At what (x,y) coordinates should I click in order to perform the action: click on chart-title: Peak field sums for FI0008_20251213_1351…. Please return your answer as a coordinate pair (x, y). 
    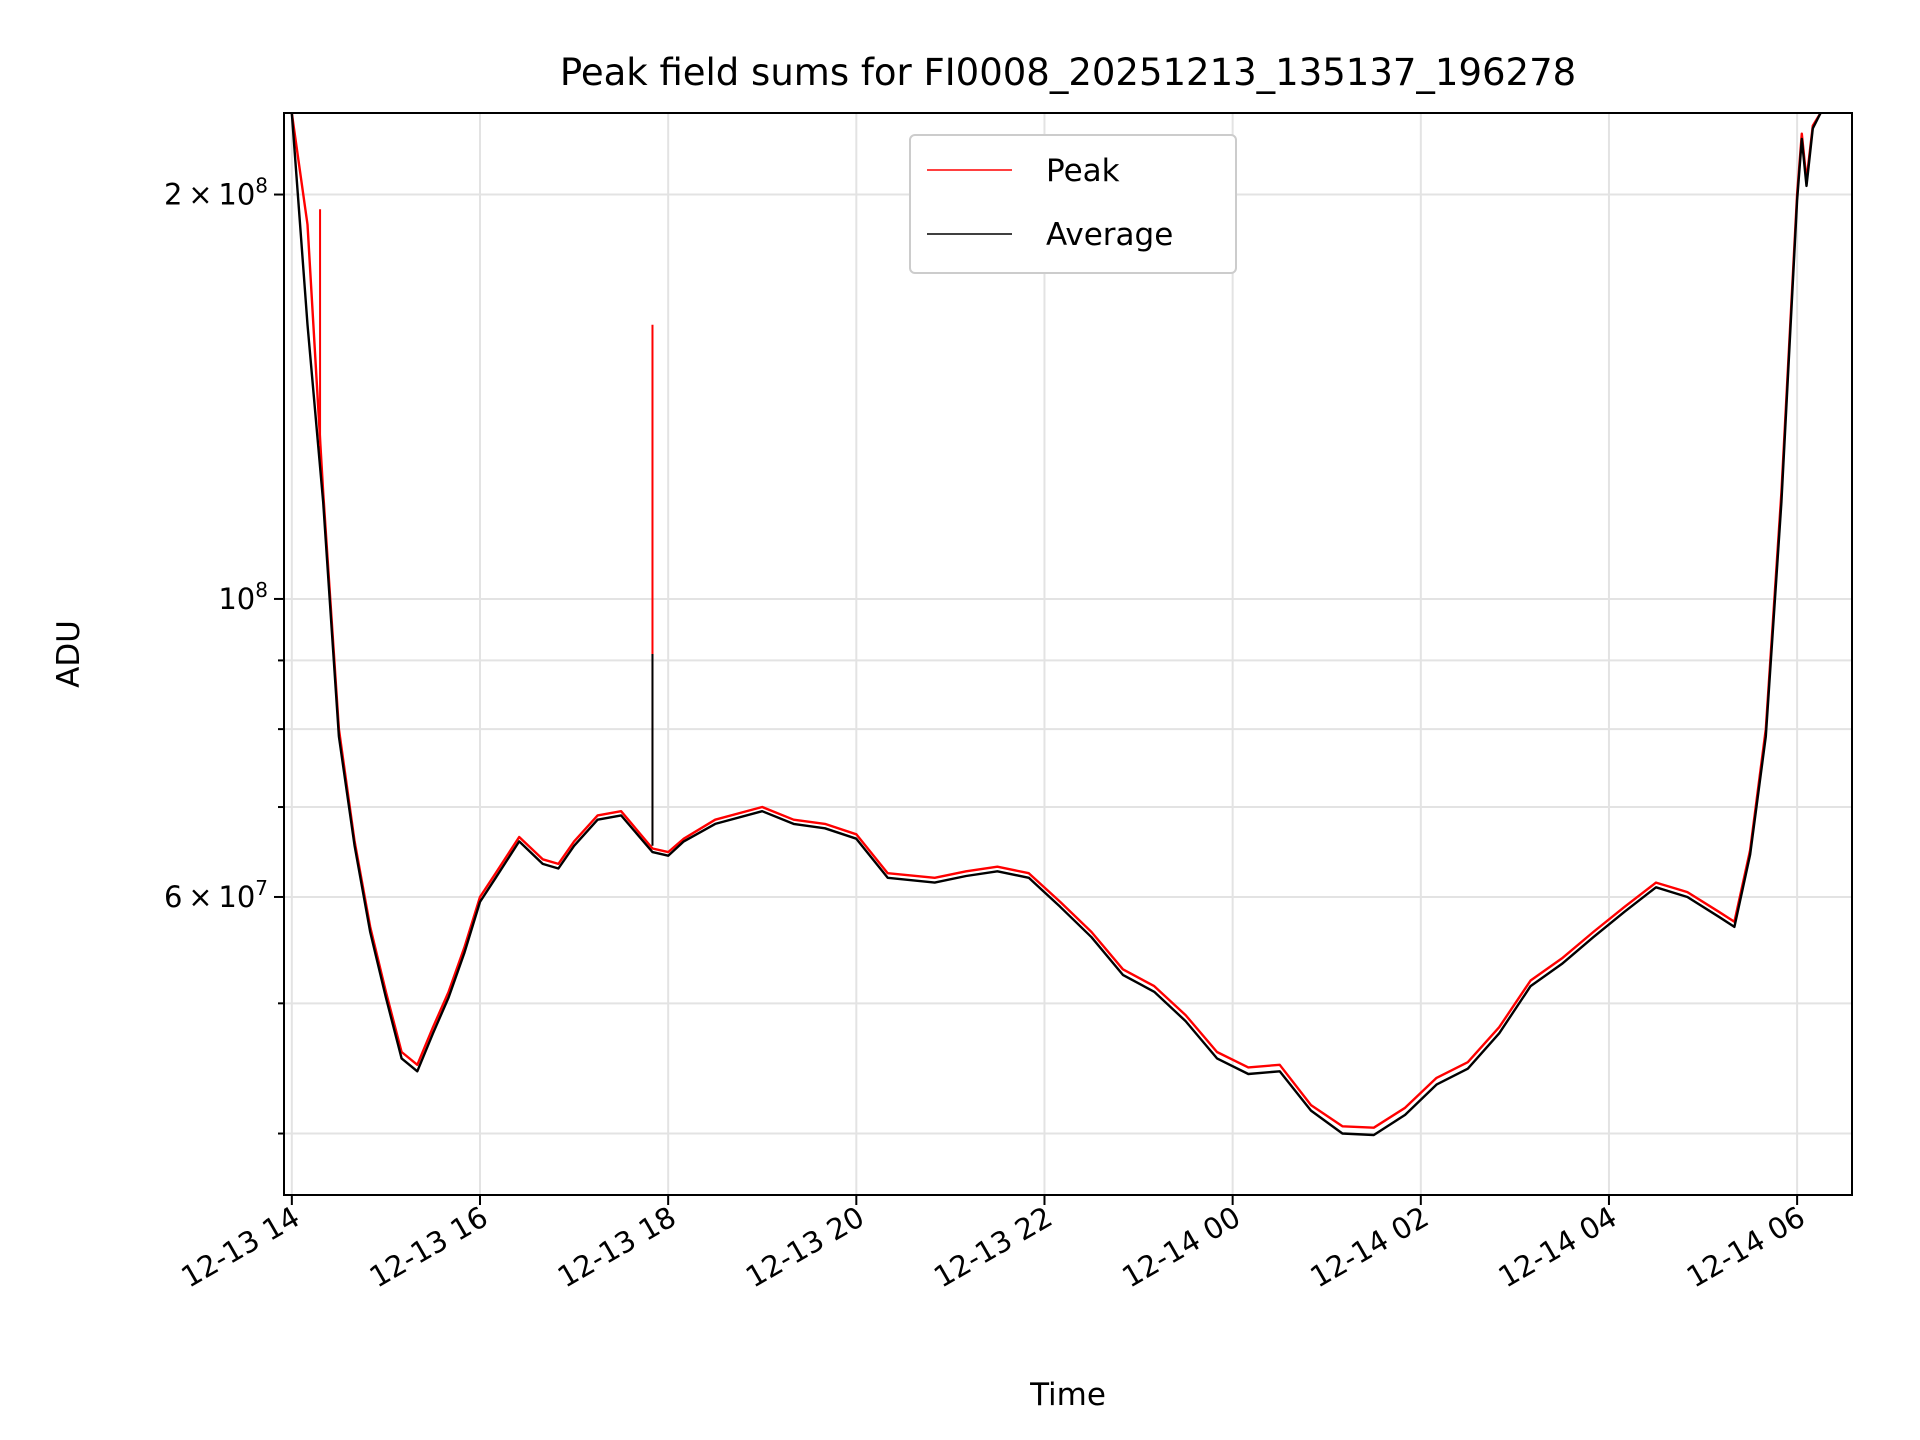
    Looking at the image, I should click on (1068, 72).